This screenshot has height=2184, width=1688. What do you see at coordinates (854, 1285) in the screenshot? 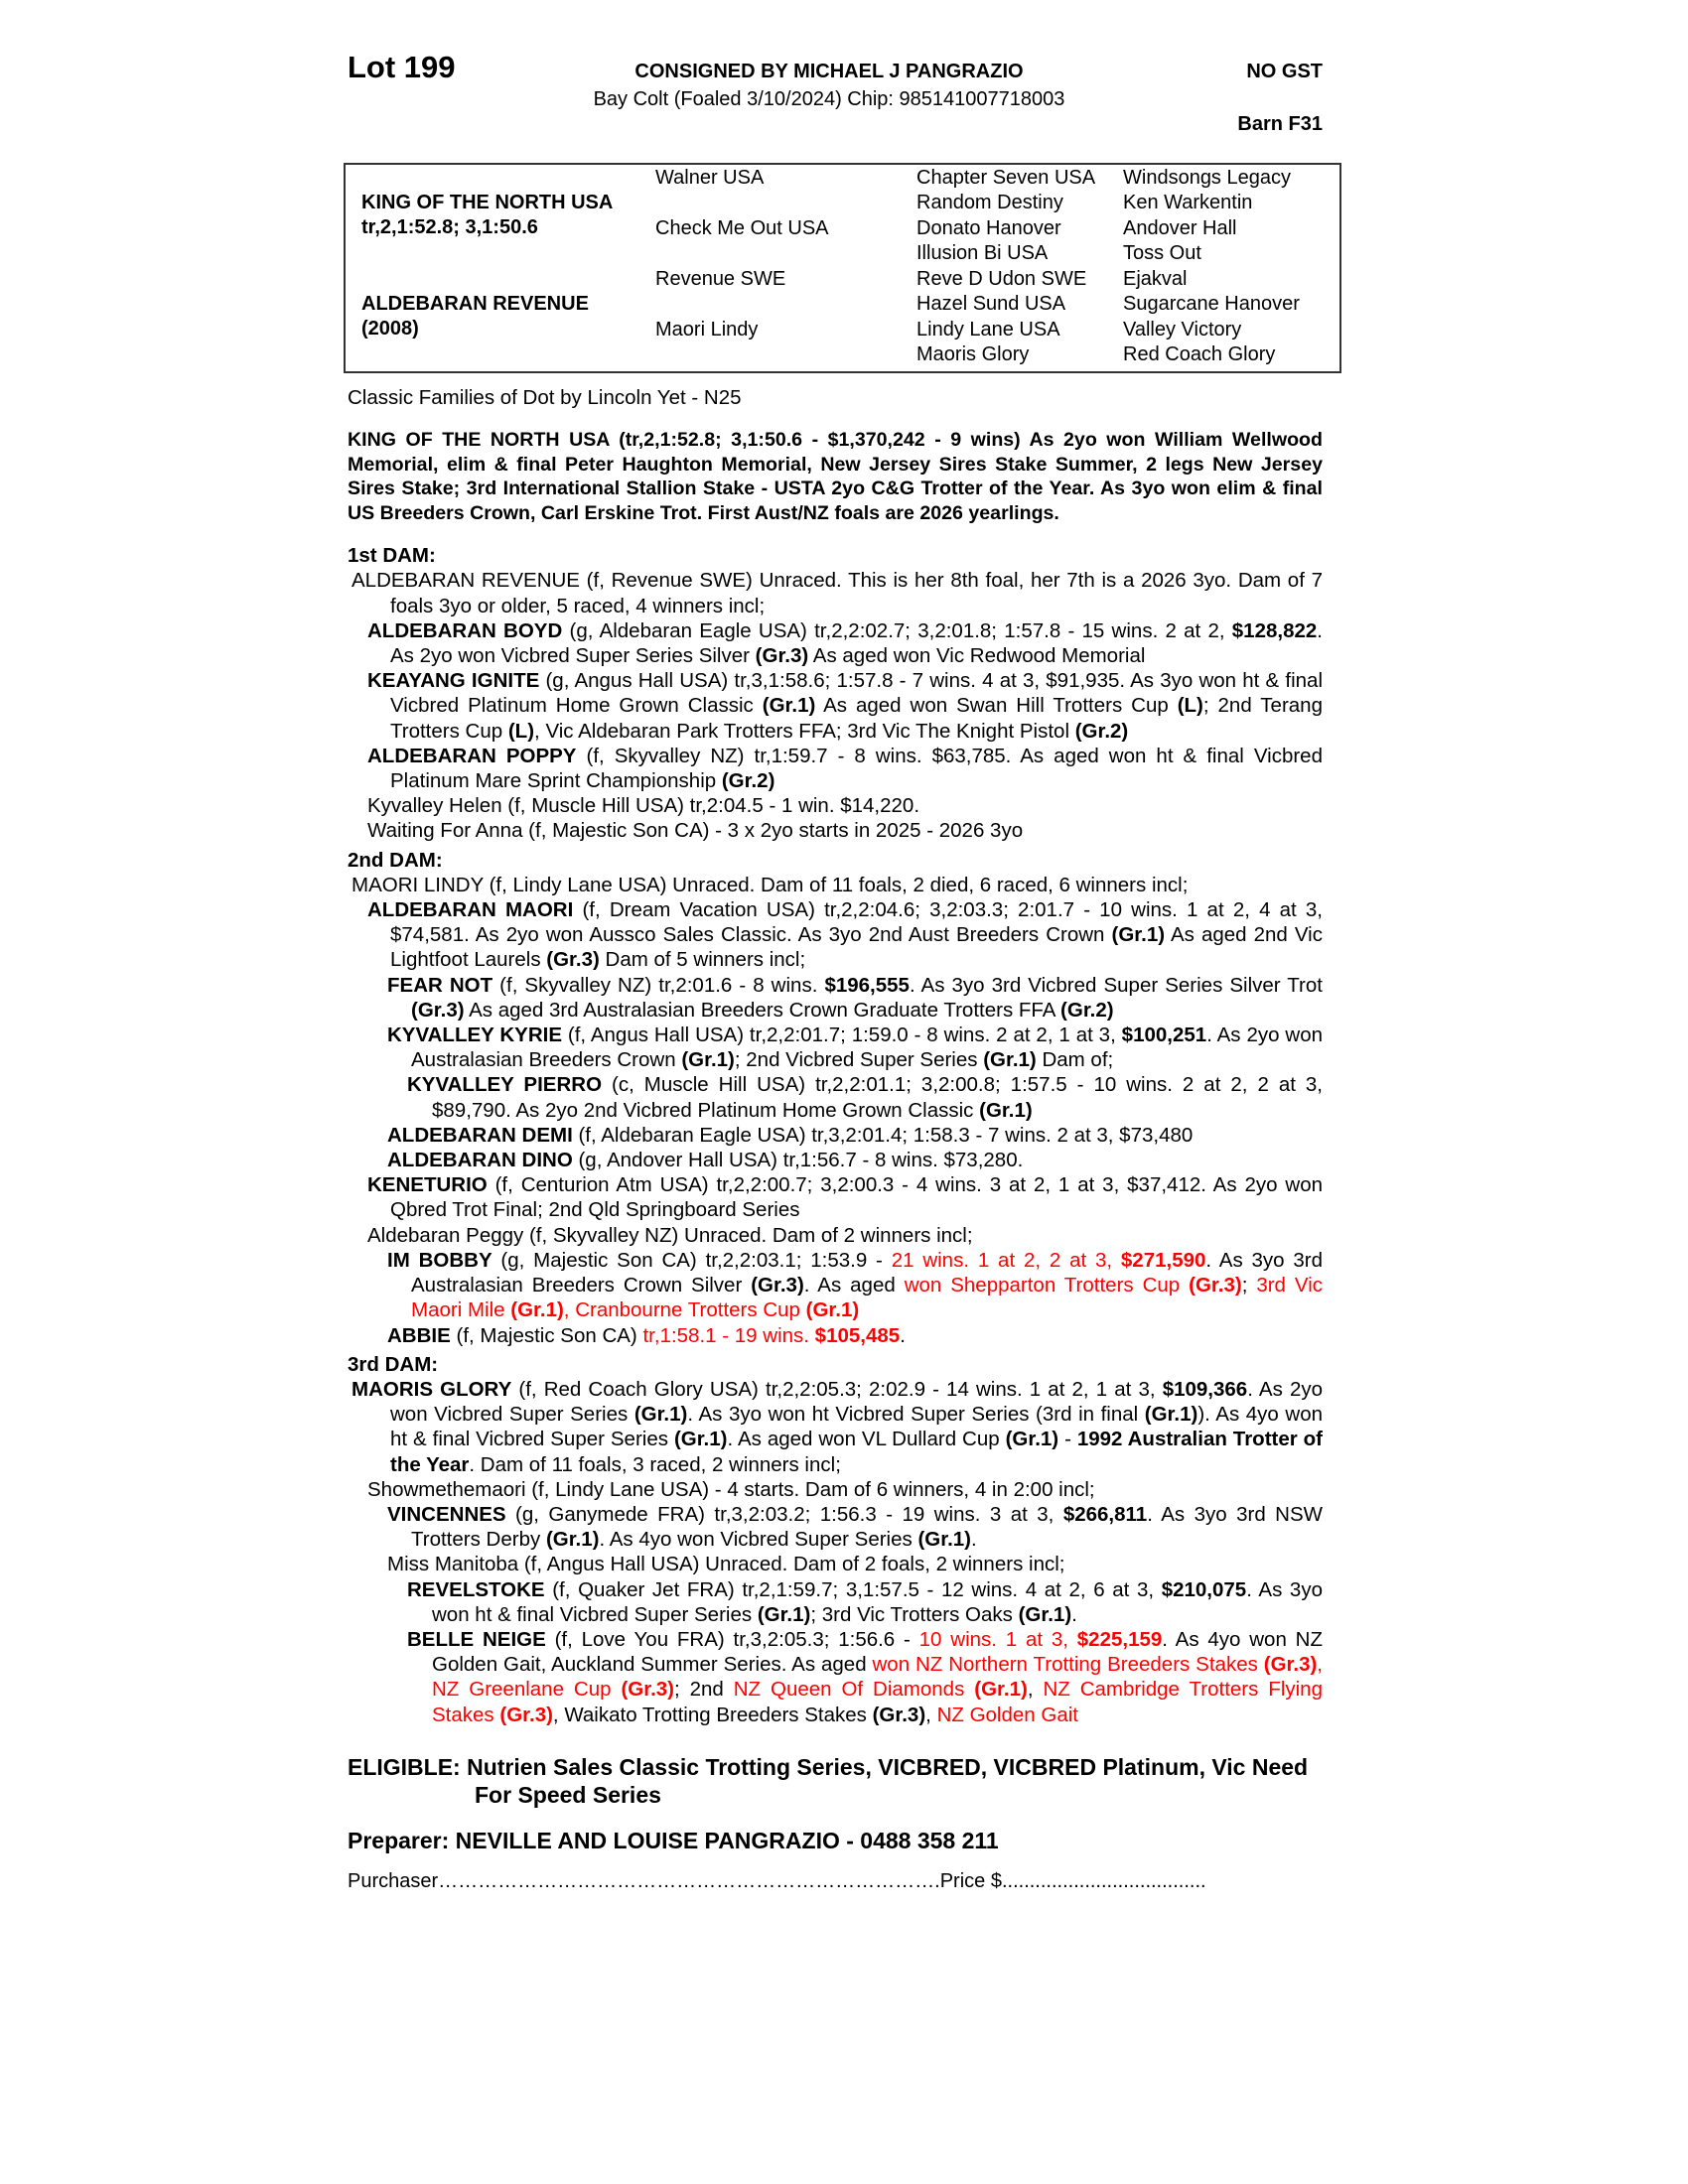
I see `entry-text: . As aged` at bounding box center [854, 1285].